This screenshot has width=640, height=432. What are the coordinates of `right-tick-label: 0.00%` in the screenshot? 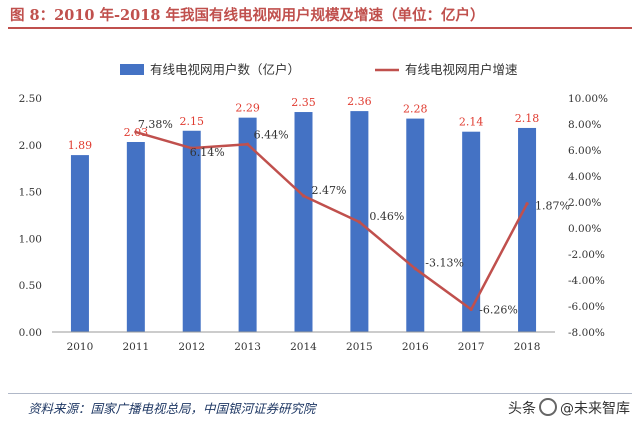 It's located at (584, 229).